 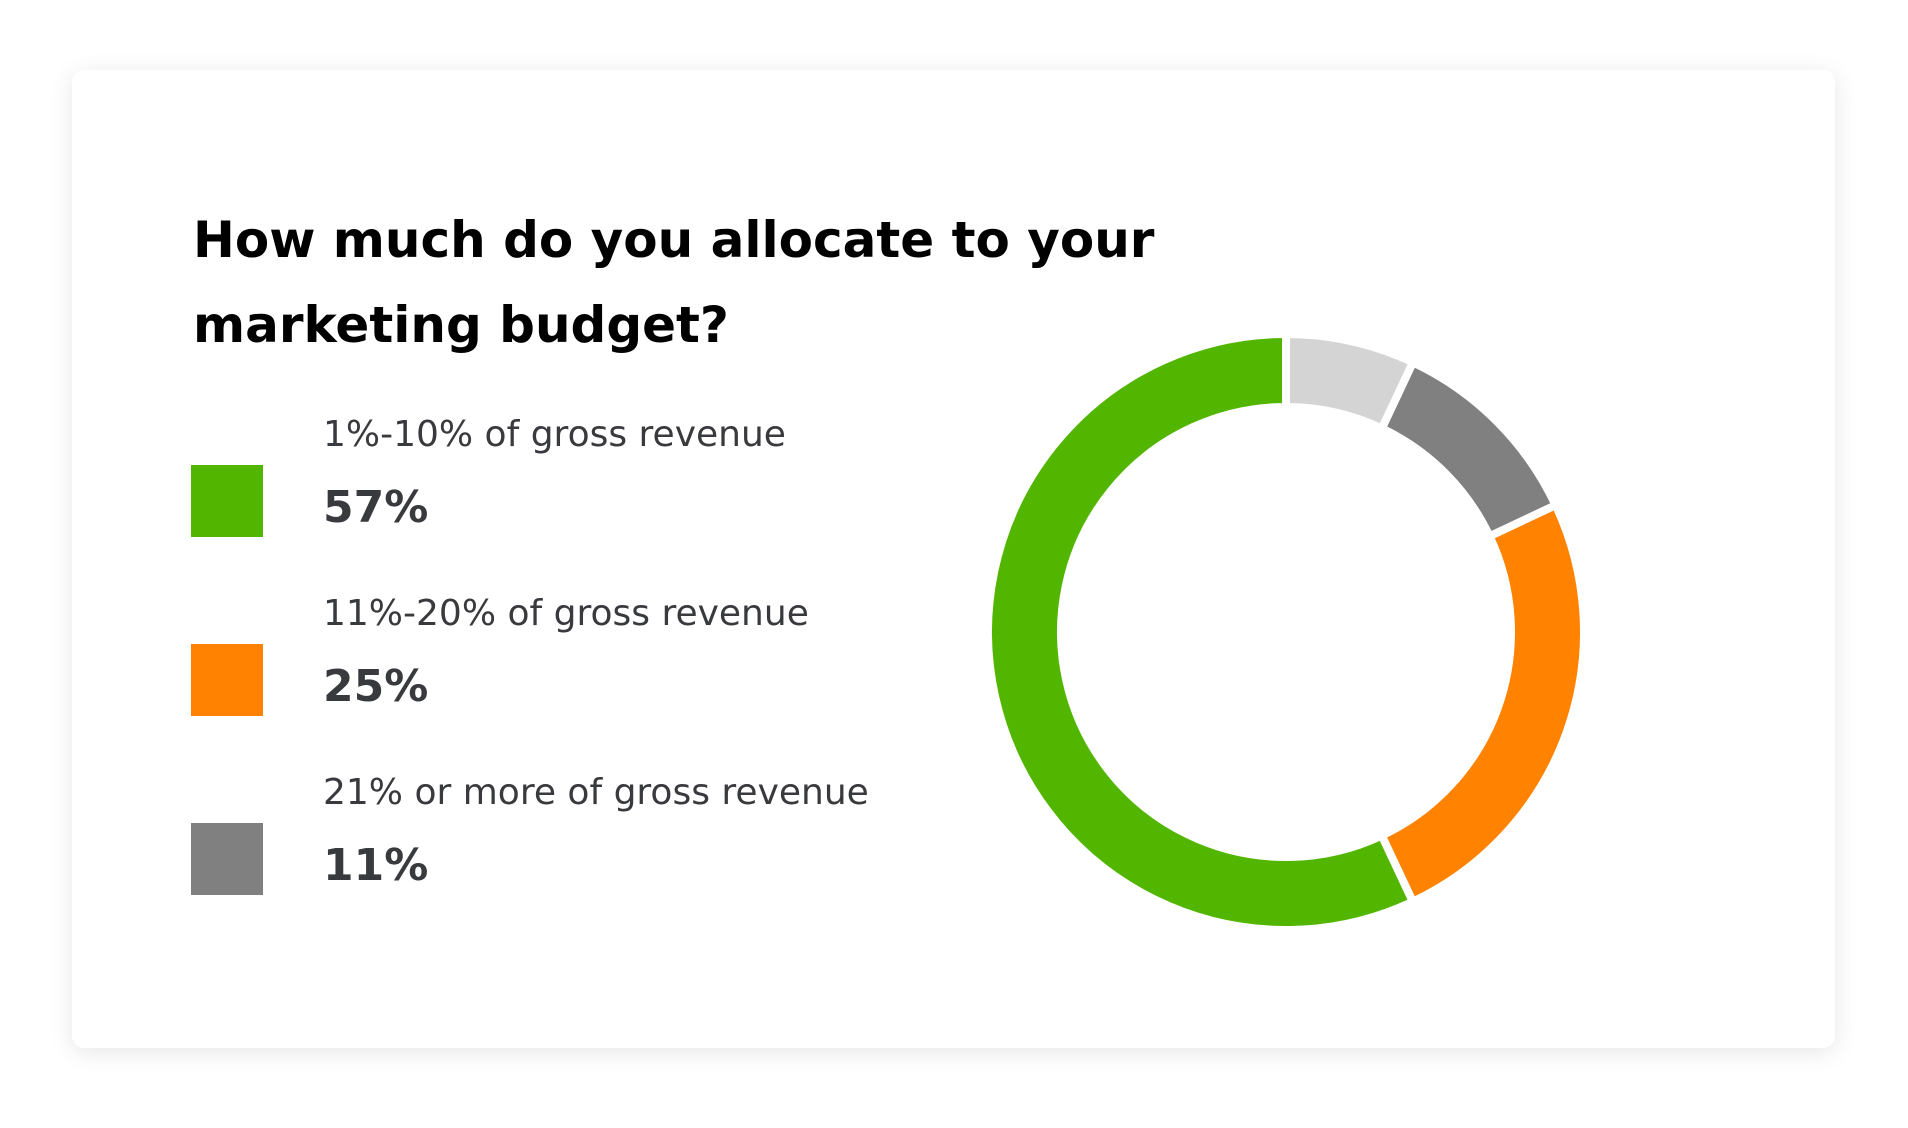 I want to click on value-label: 25%, so click(x=376, y=686).